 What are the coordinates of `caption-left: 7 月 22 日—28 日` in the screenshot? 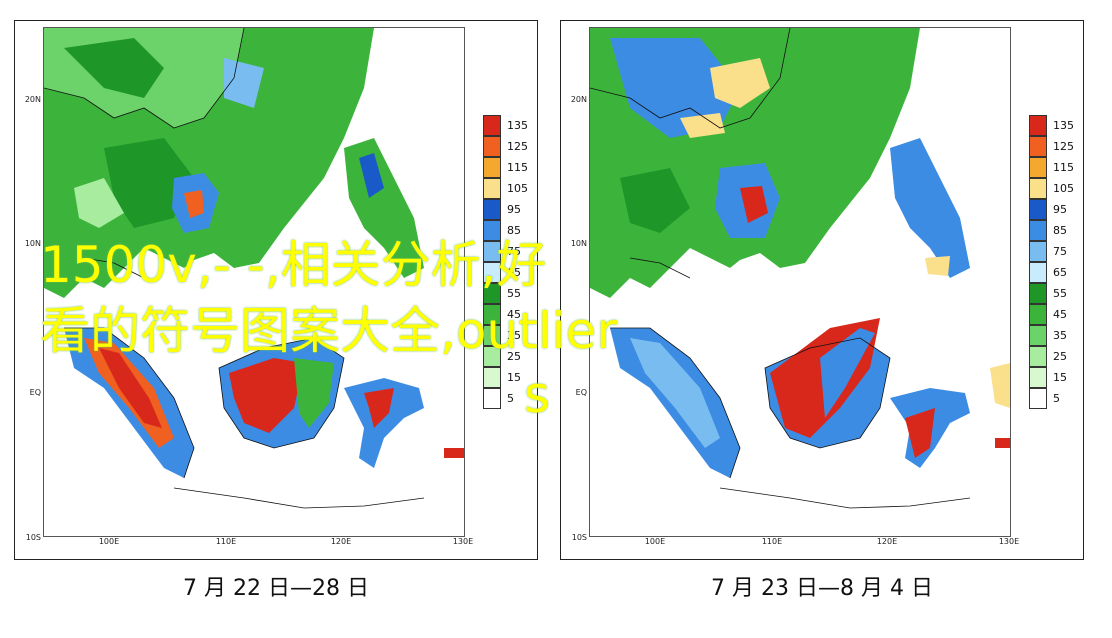 It's located at (276, 588).